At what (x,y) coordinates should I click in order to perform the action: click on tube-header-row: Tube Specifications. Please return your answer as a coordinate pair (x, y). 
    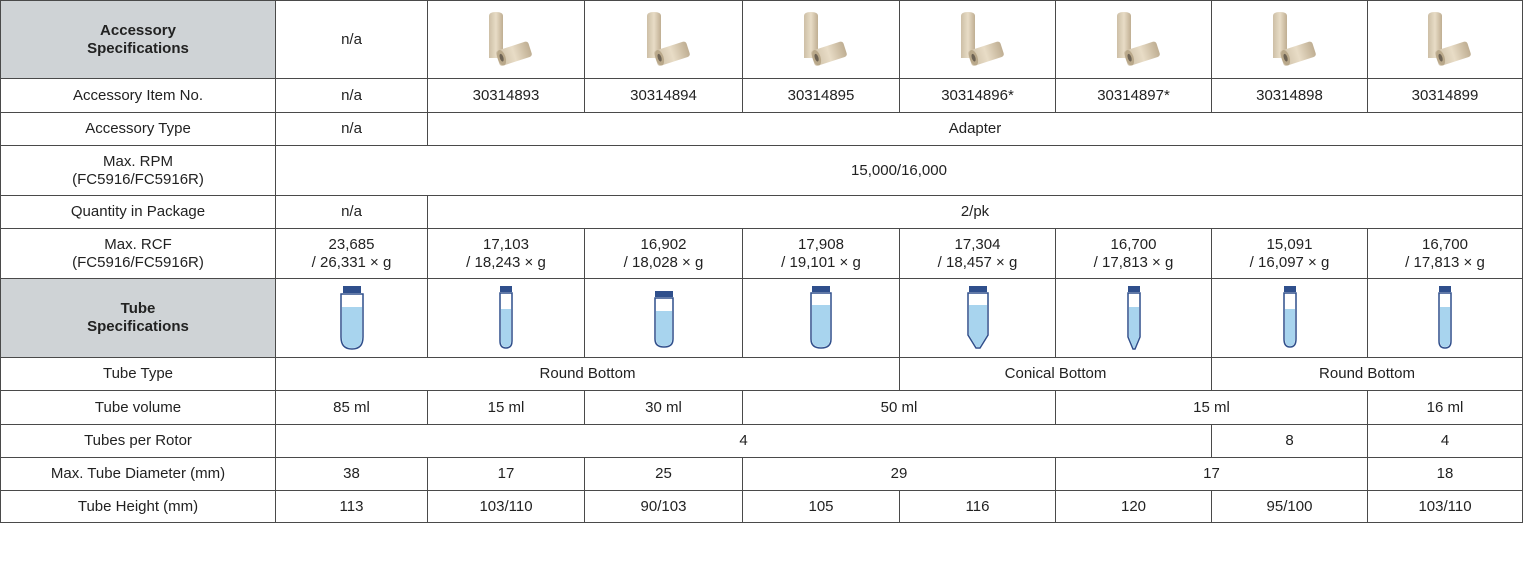
    Looking at the image, I should click on (761, 318).